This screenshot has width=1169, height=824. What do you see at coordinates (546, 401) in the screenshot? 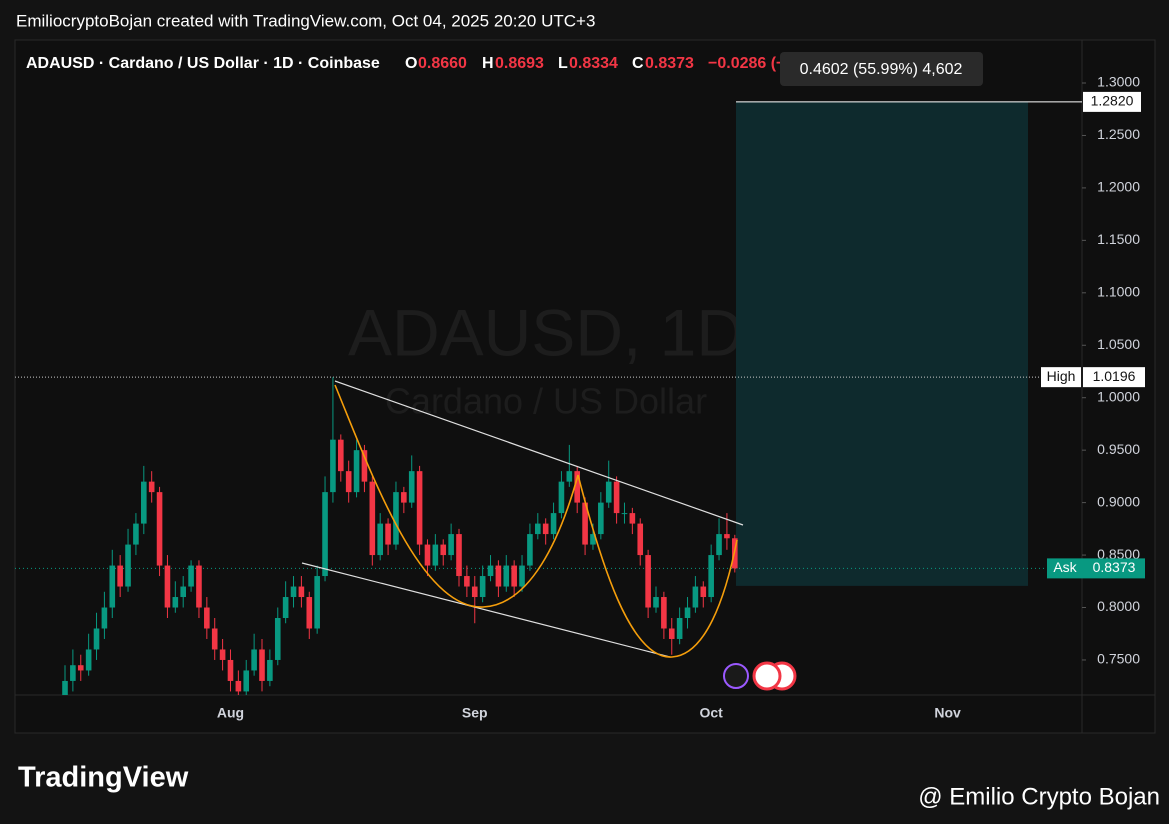
I see `watermark-subtitle: Cardano / US Dollar` at bounding box center [546, 401].